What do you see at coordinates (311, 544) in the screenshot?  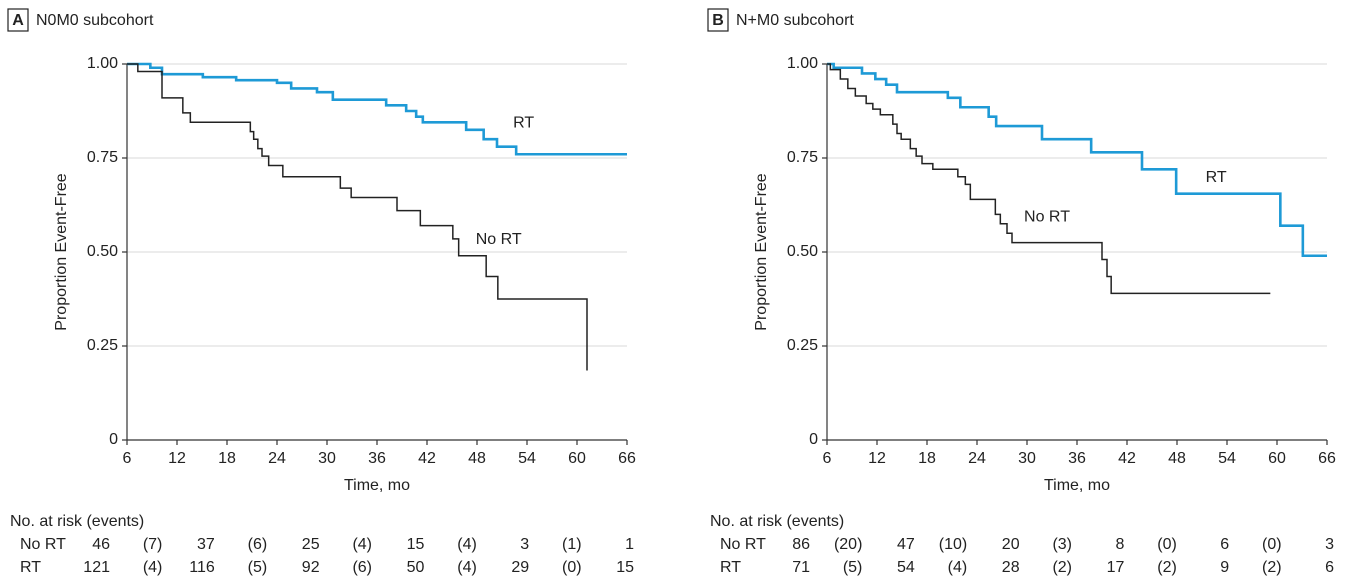 I see `at-risk-cell: 25` at bounding box center [311, 544].